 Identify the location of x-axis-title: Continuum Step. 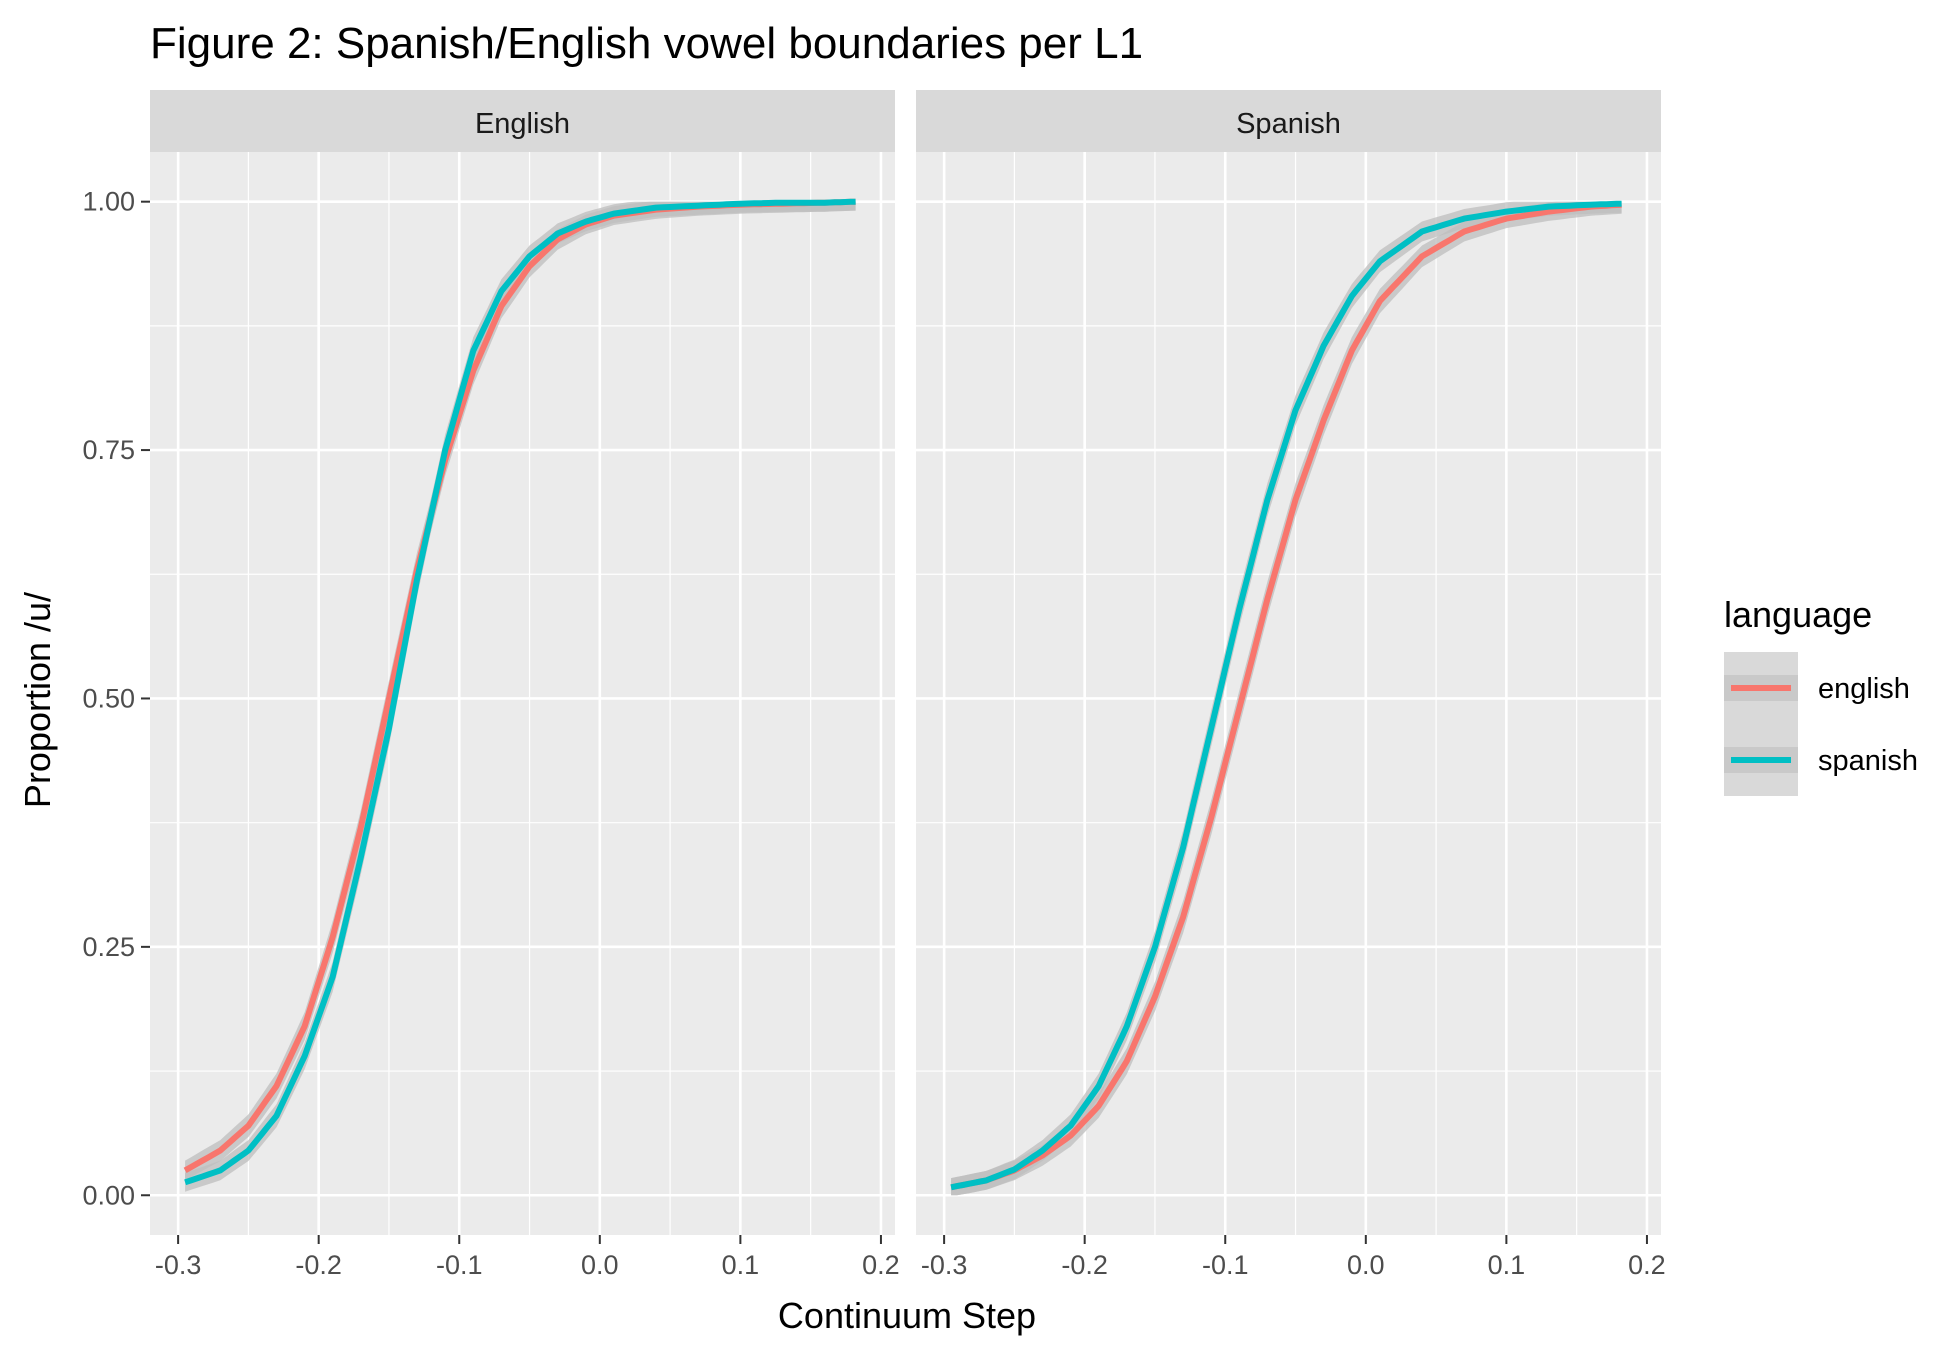
(907, 1315).